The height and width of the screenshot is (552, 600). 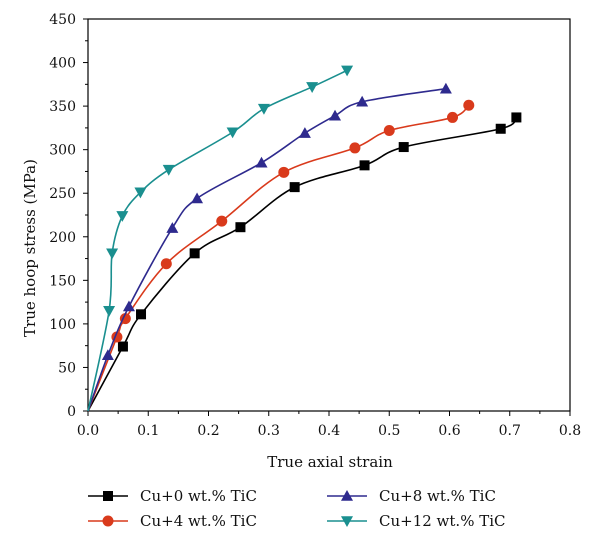 I want to click on x-tick-label: 0.5, so click(x=389, y=431).